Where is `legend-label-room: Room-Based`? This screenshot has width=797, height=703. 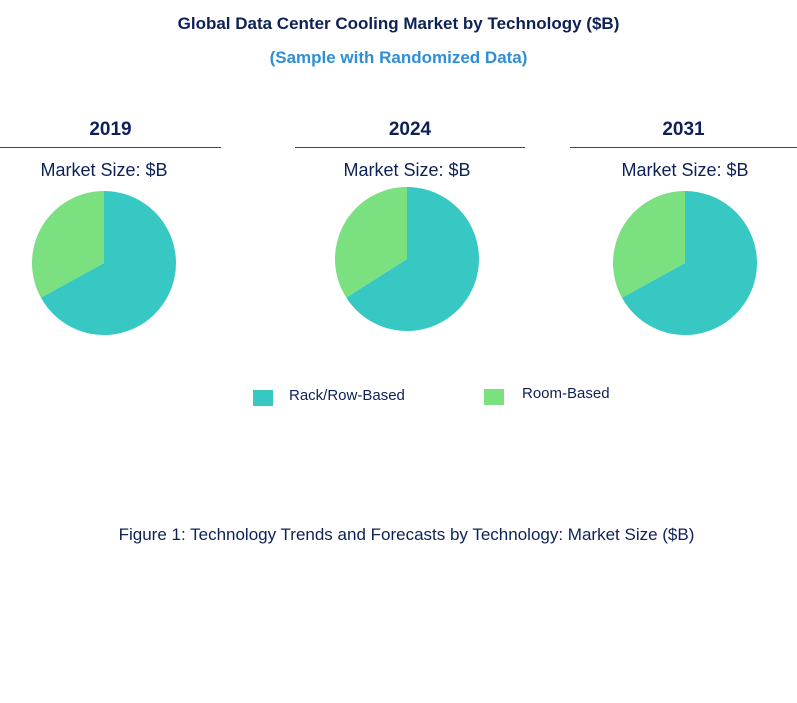
legend-label-room: Room-Based is located at coordinates (566, 393).